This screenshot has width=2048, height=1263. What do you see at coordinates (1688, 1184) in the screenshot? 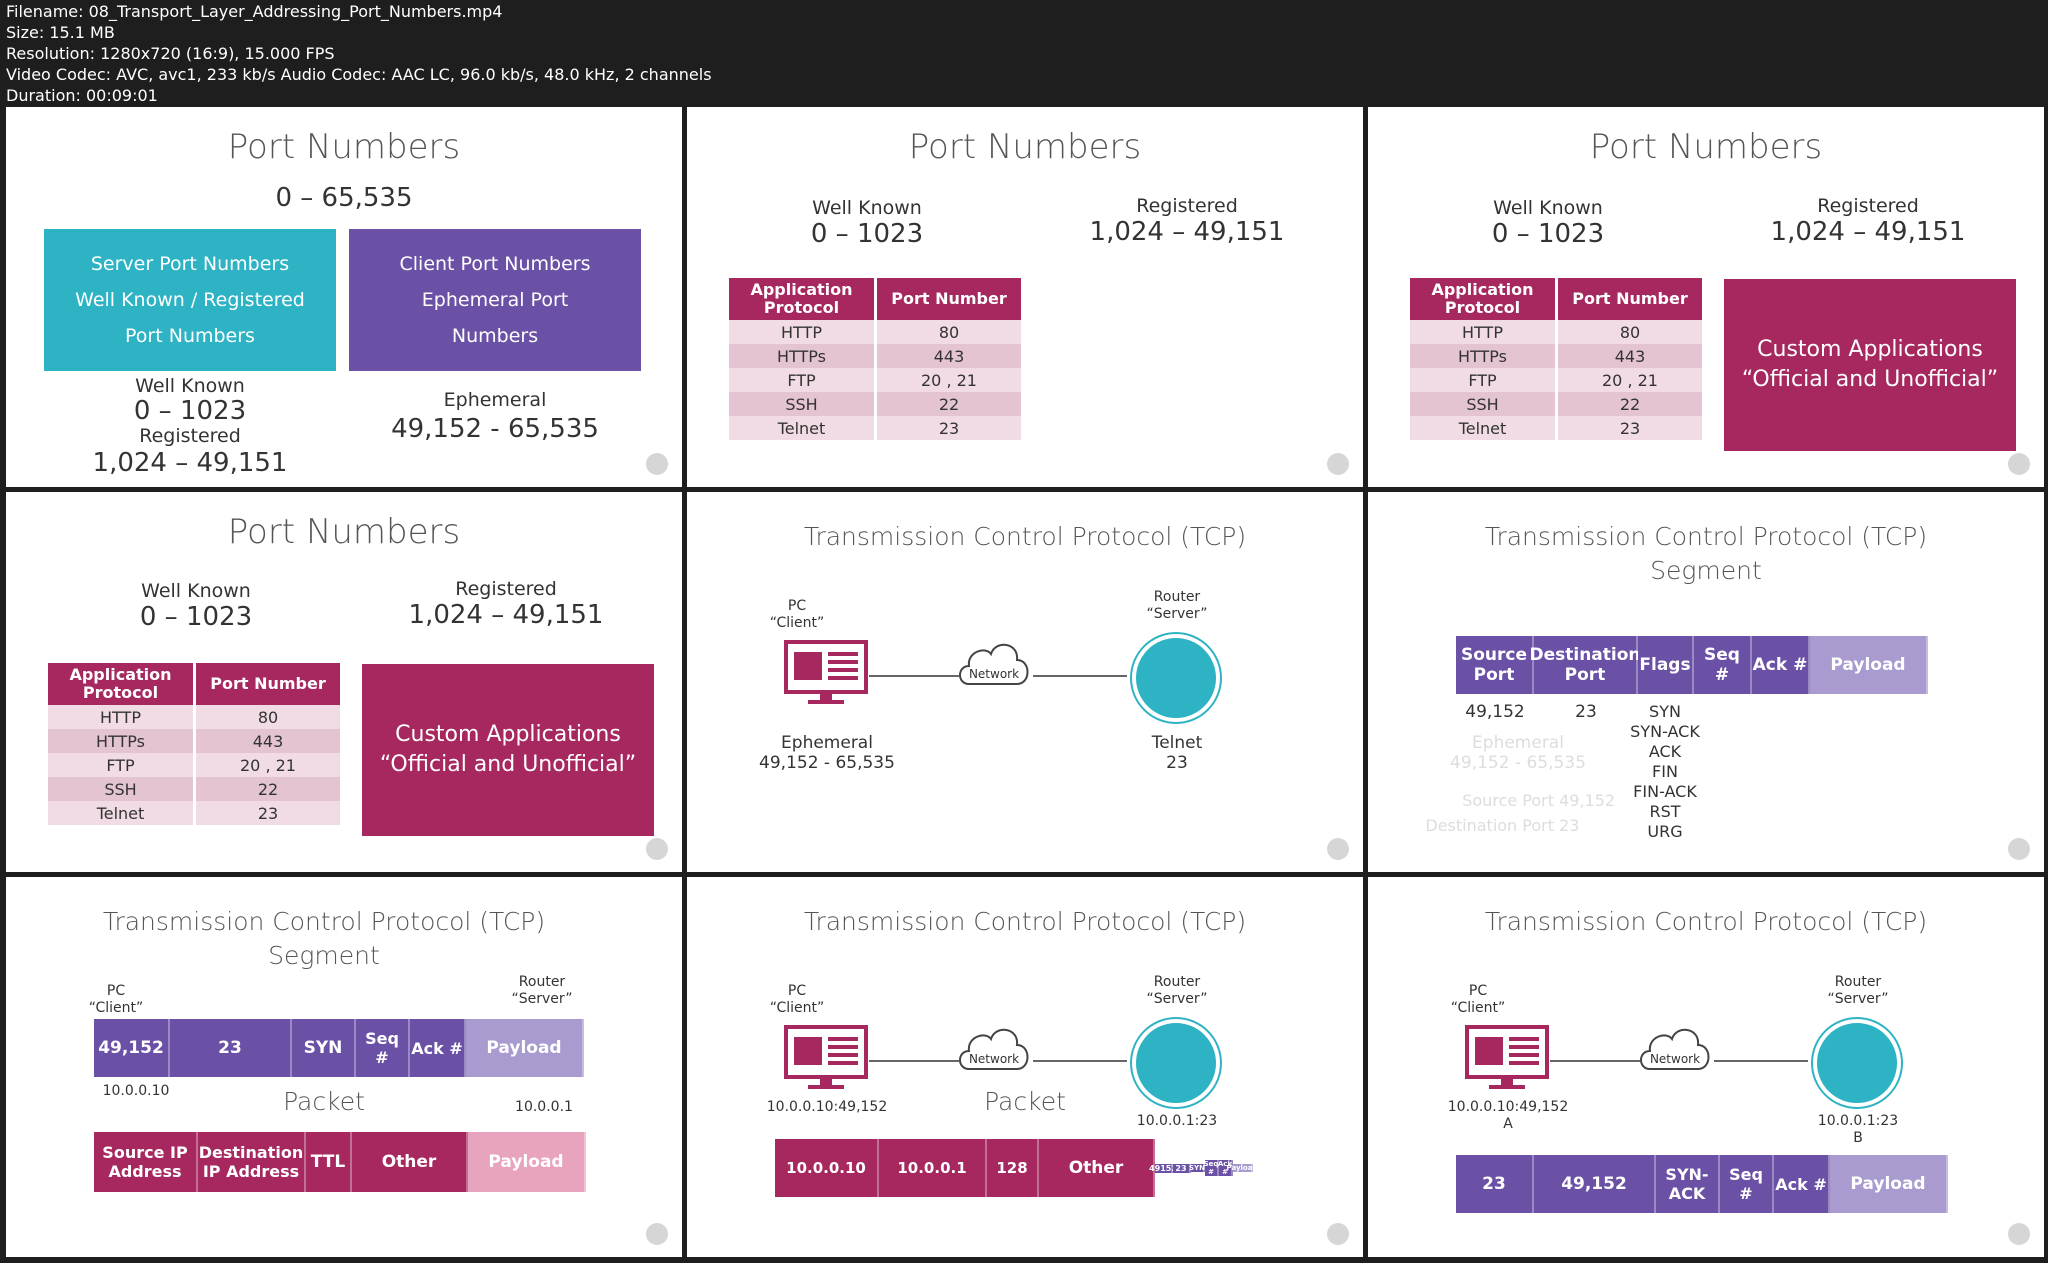
I see `segment-flags: SYN- ACK` at bounding box center [1688, 1184].